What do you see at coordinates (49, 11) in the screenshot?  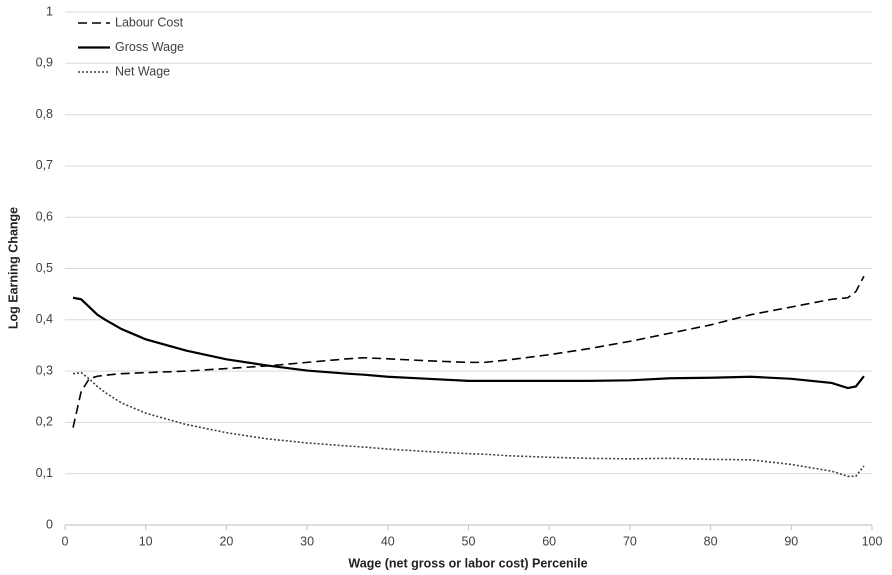 I see `y-tick-label: 1` at bounding box center [49, 11].